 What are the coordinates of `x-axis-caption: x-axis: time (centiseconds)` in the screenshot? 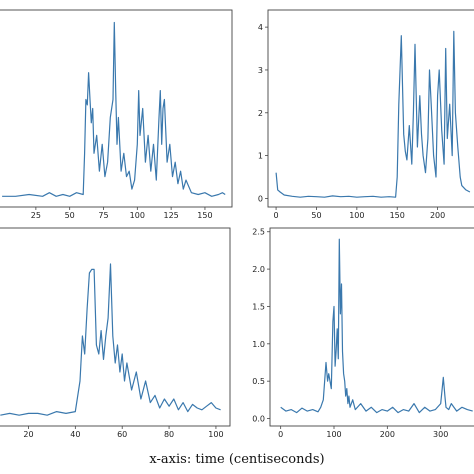 It's located at (237, 459).